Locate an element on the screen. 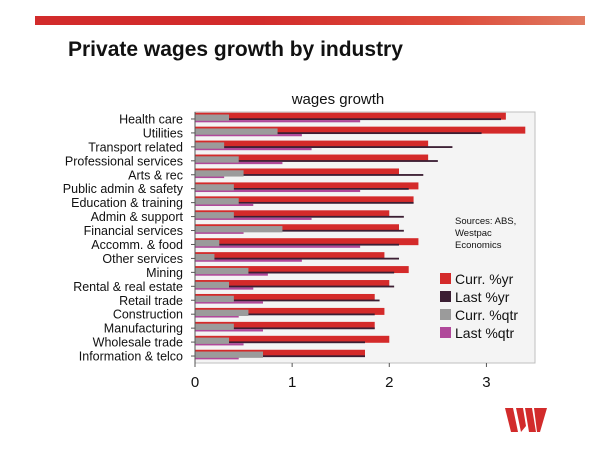  chart-title: wages growth is located at coordinates (338, 99).